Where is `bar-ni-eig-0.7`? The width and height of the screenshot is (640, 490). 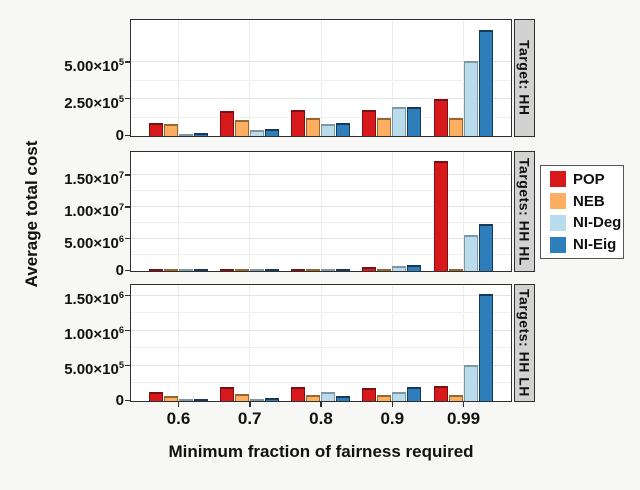
bar-ni-eig-0.7 is located at coordinates (271, 132).